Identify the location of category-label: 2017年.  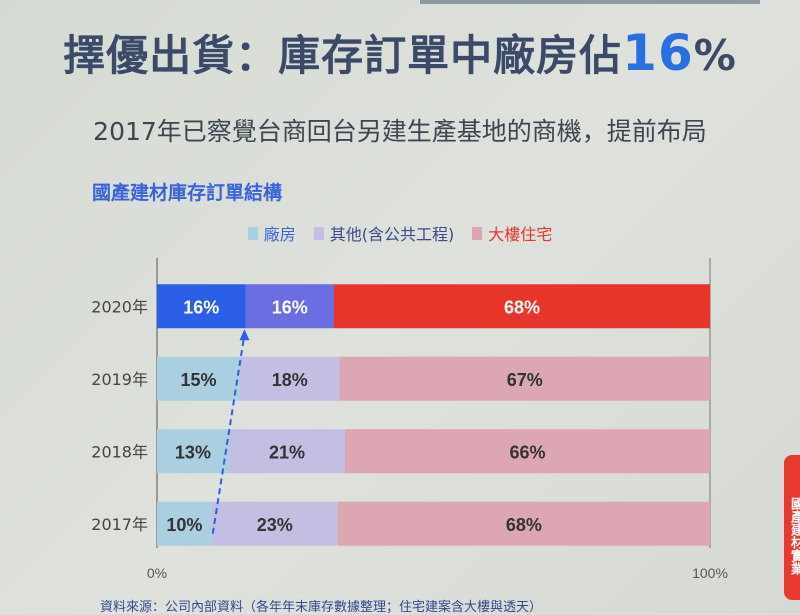
(119, 524).